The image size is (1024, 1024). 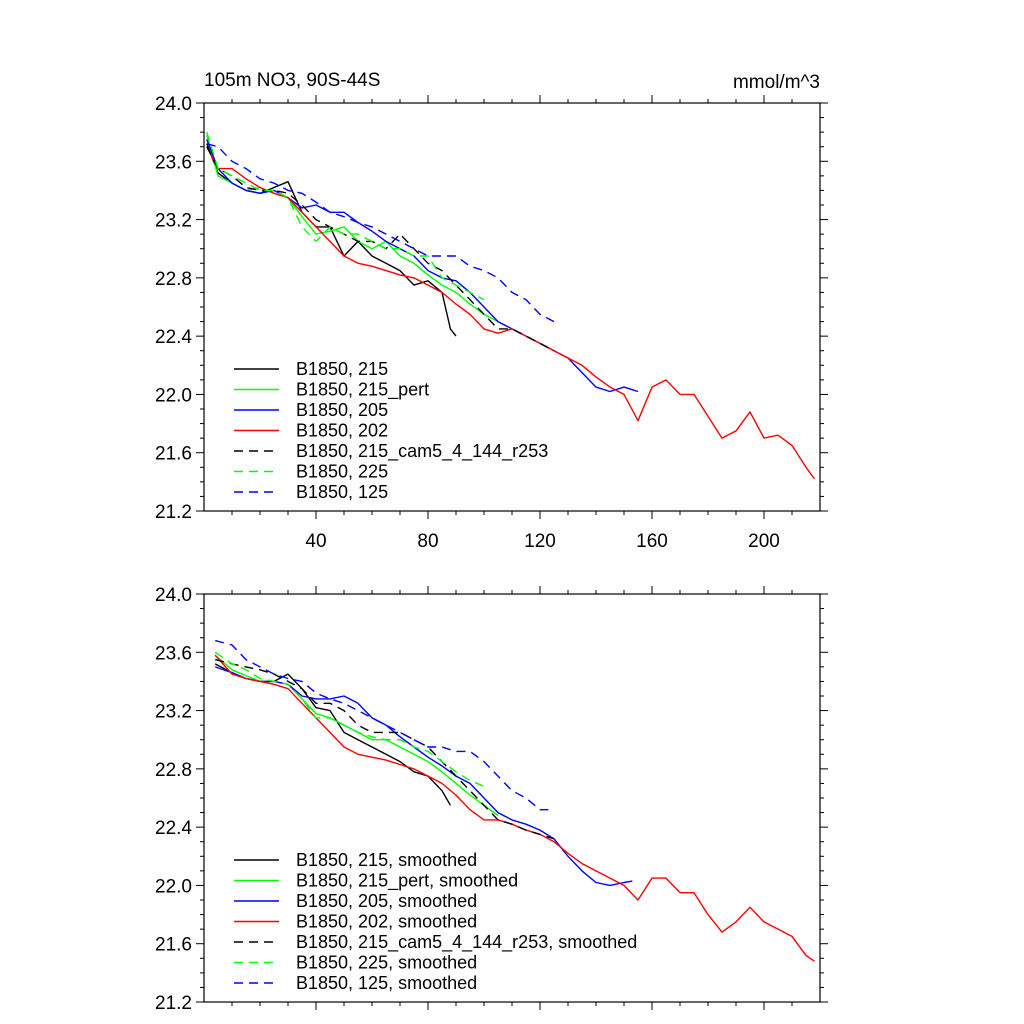 I want to click on legend-label: B1850, 205, so click(x=342, y=410).